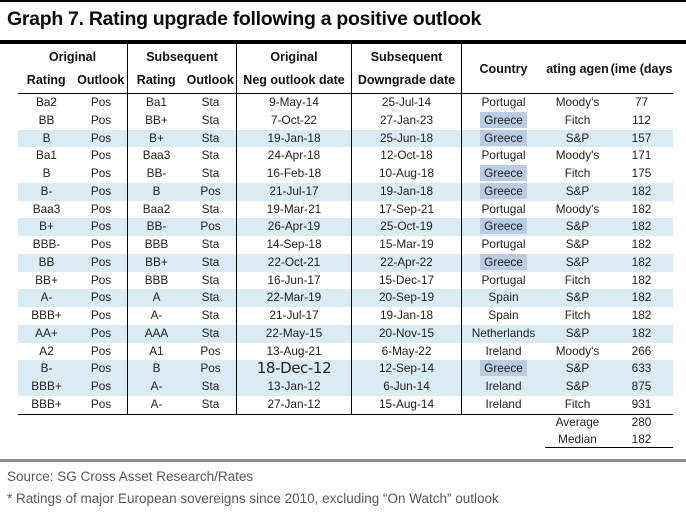  What do you see at coordinates (343, 460) in the screenshot?
I see `footer-divider-rule` at bounding box center [343, 460].